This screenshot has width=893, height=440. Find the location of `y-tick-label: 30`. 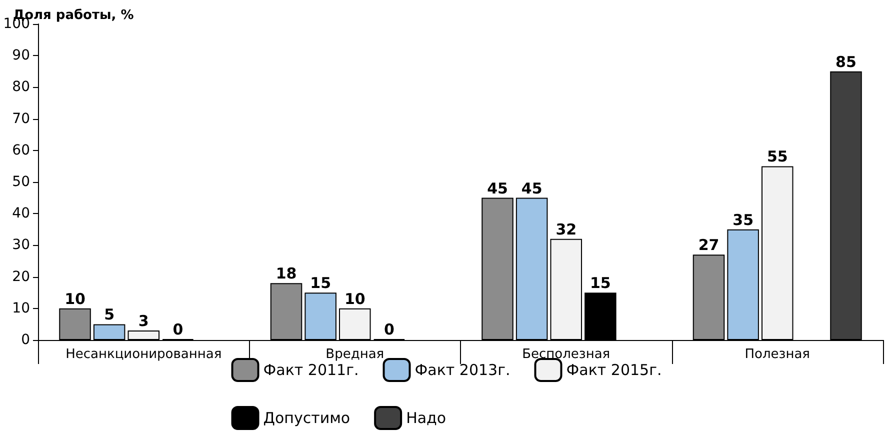

y-tick-label: 30 is located at coordinates (21, 245).